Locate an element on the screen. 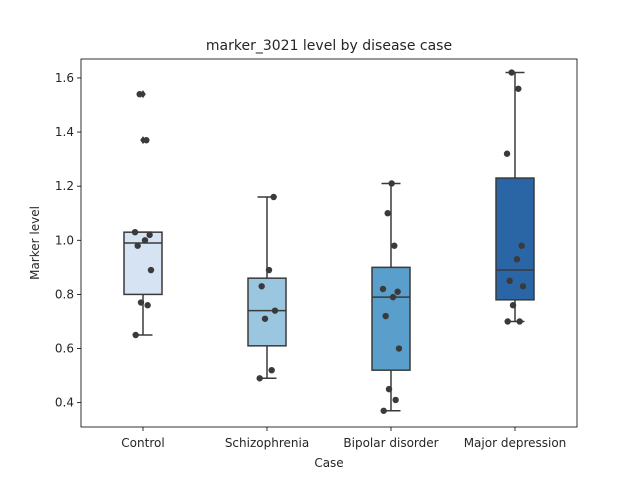  y-axis: 0.4 0.6 0.8 1.0 1.2 1.4 1.6 is located at coordinates (68, 240).